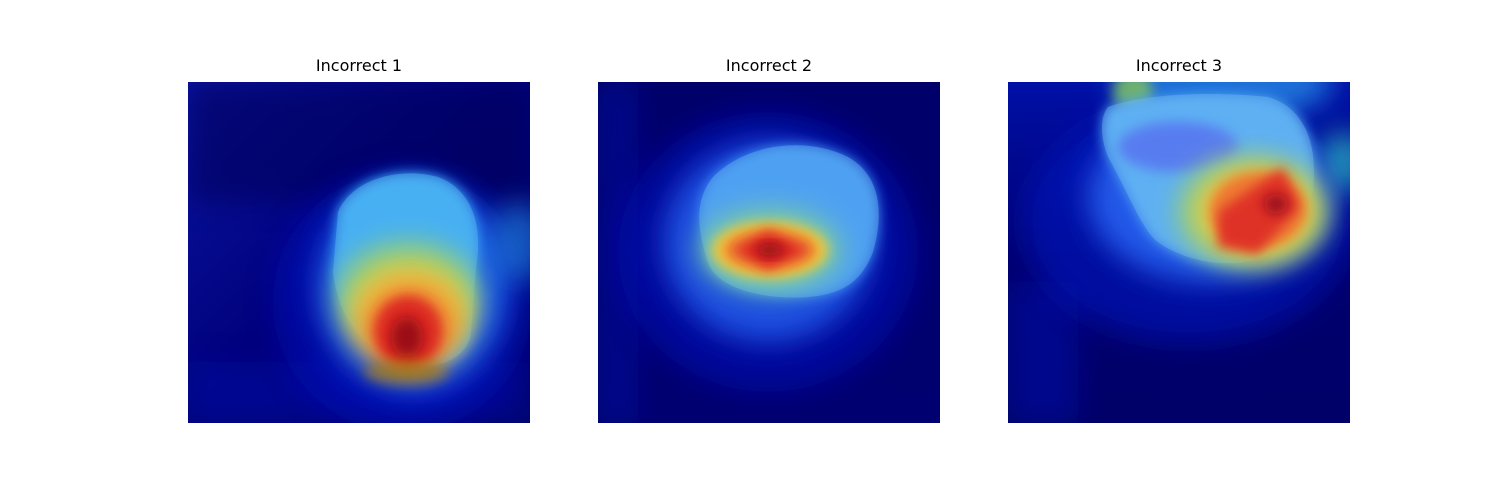 Image resolution: width=1500 pixels, height=500 pixels. What do you see at coordinates (769, 65) in the screenshot?
I see `panel-title: Incorrect 2` at bounding box center [769, 65].